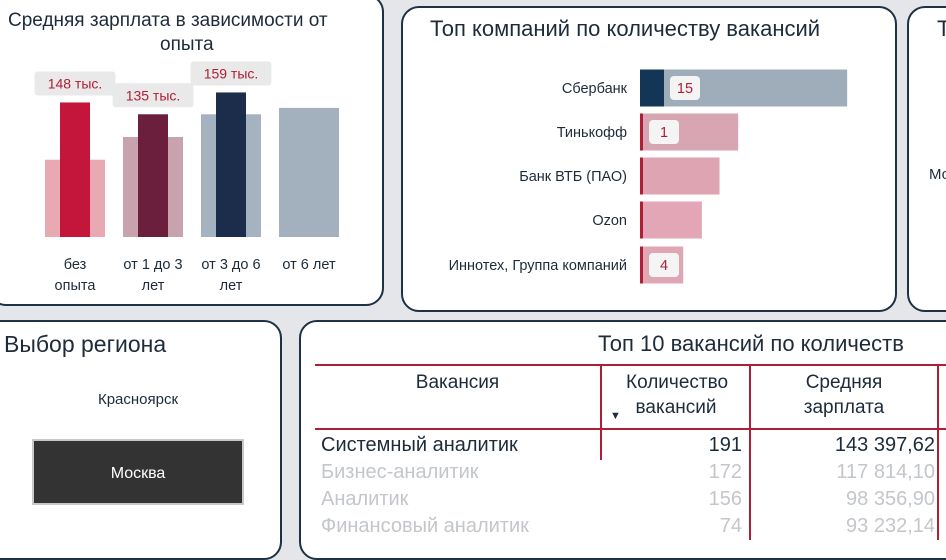 This screenshot has width=946, height=560. Describe the element at coordinates (890, 499) in the screenshot. I see `vacancy-salary: 98 356,90` at that location.